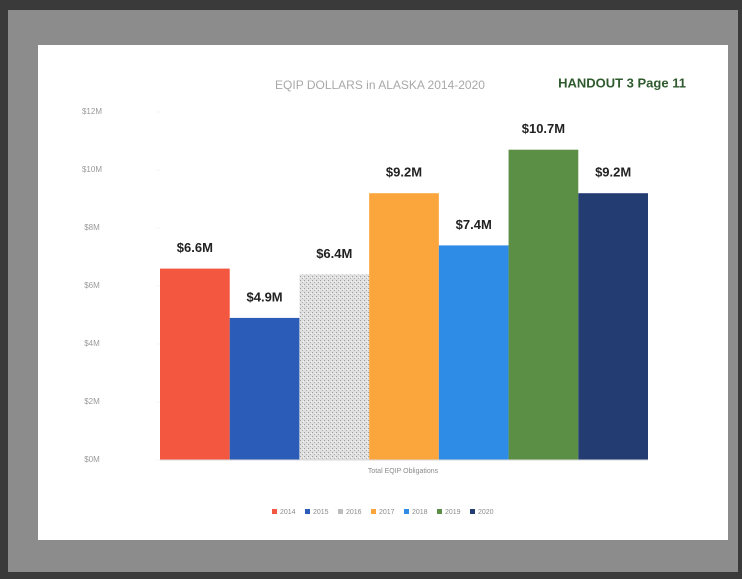  Describe the element at coordinates (420, 512) in the screenshot. I see `legend-label: 2018` at that location.